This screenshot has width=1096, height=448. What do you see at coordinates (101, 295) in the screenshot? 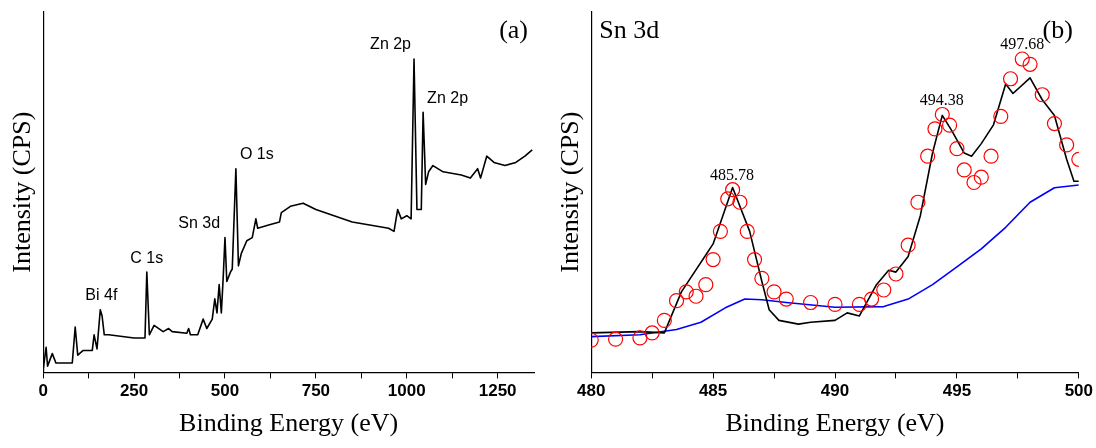
I see `annotation: Bi 4f` at bounding box center [101, 295].